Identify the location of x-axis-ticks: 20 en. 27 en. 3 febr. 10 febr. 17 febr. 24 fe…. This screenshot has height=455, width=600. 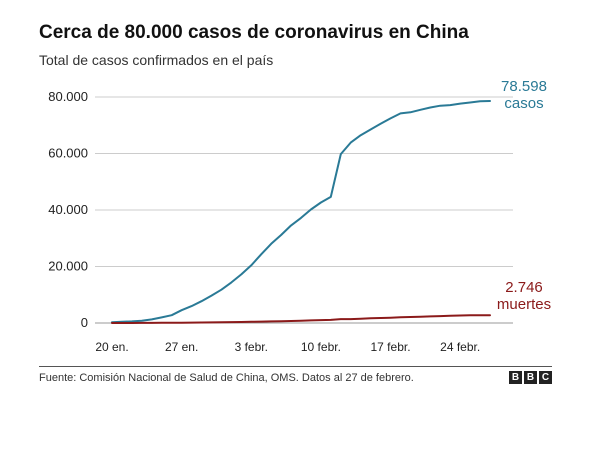
(287, 347).